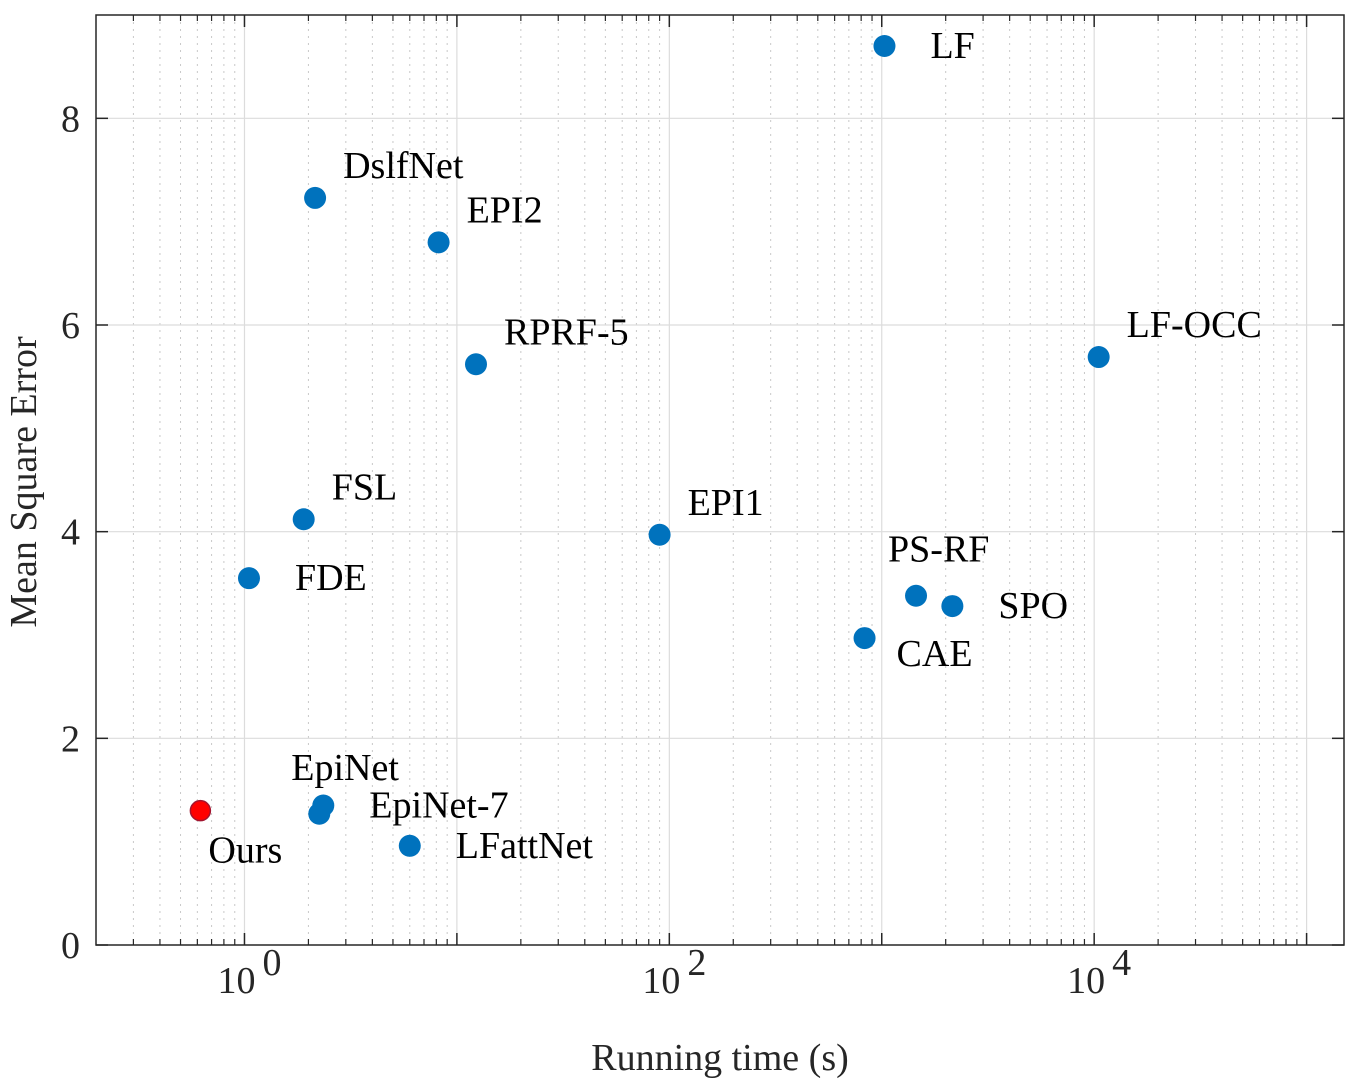 The image size is (1356, 1084). I want to click on data-point-spo, so click(952, 606).